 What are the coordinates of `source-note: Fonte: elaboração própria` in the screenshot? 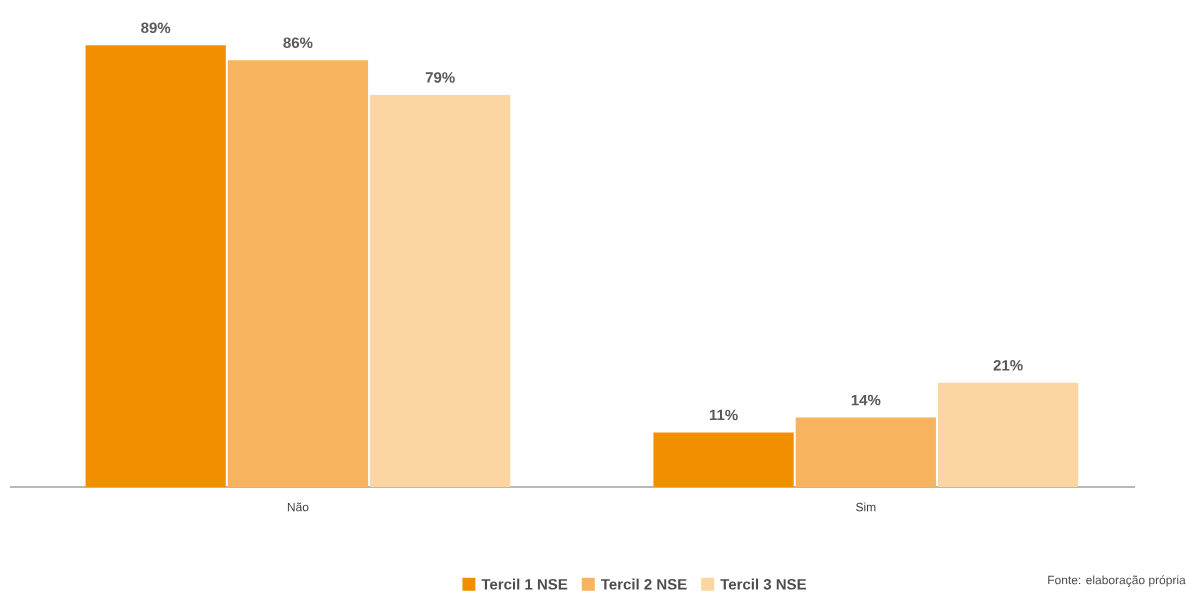 It's located at (1117, 581).